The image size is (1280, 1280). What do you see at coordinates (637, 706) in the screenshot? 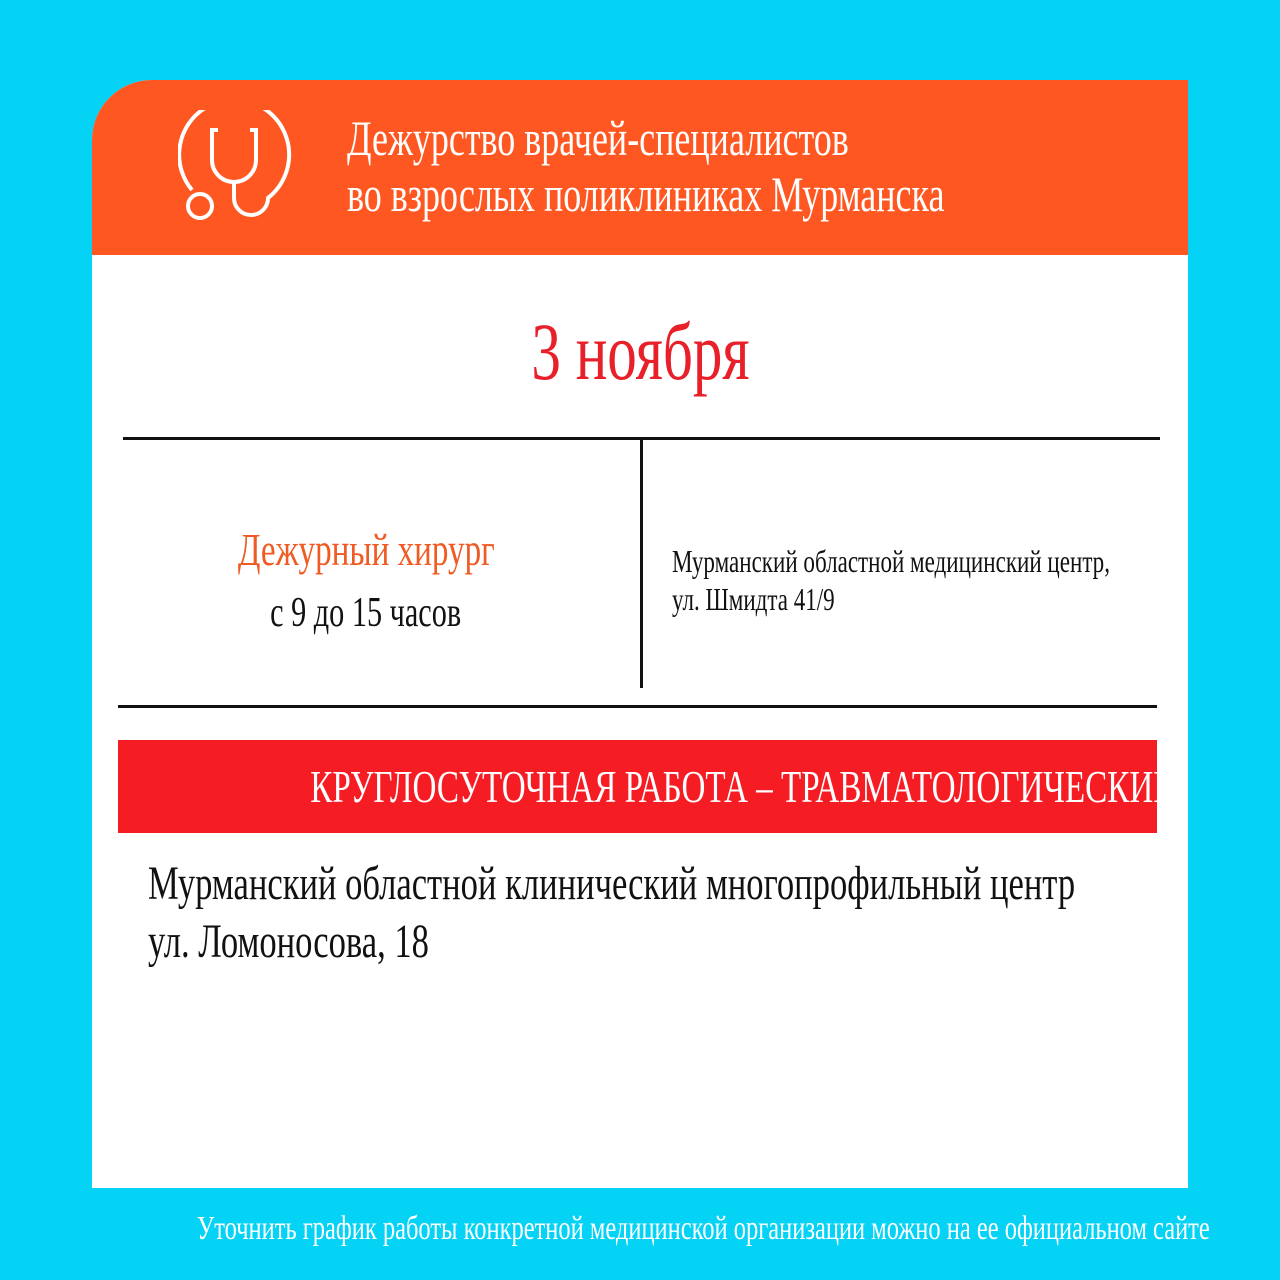
I see `divider-bottom` at bounding box center [637, 706].